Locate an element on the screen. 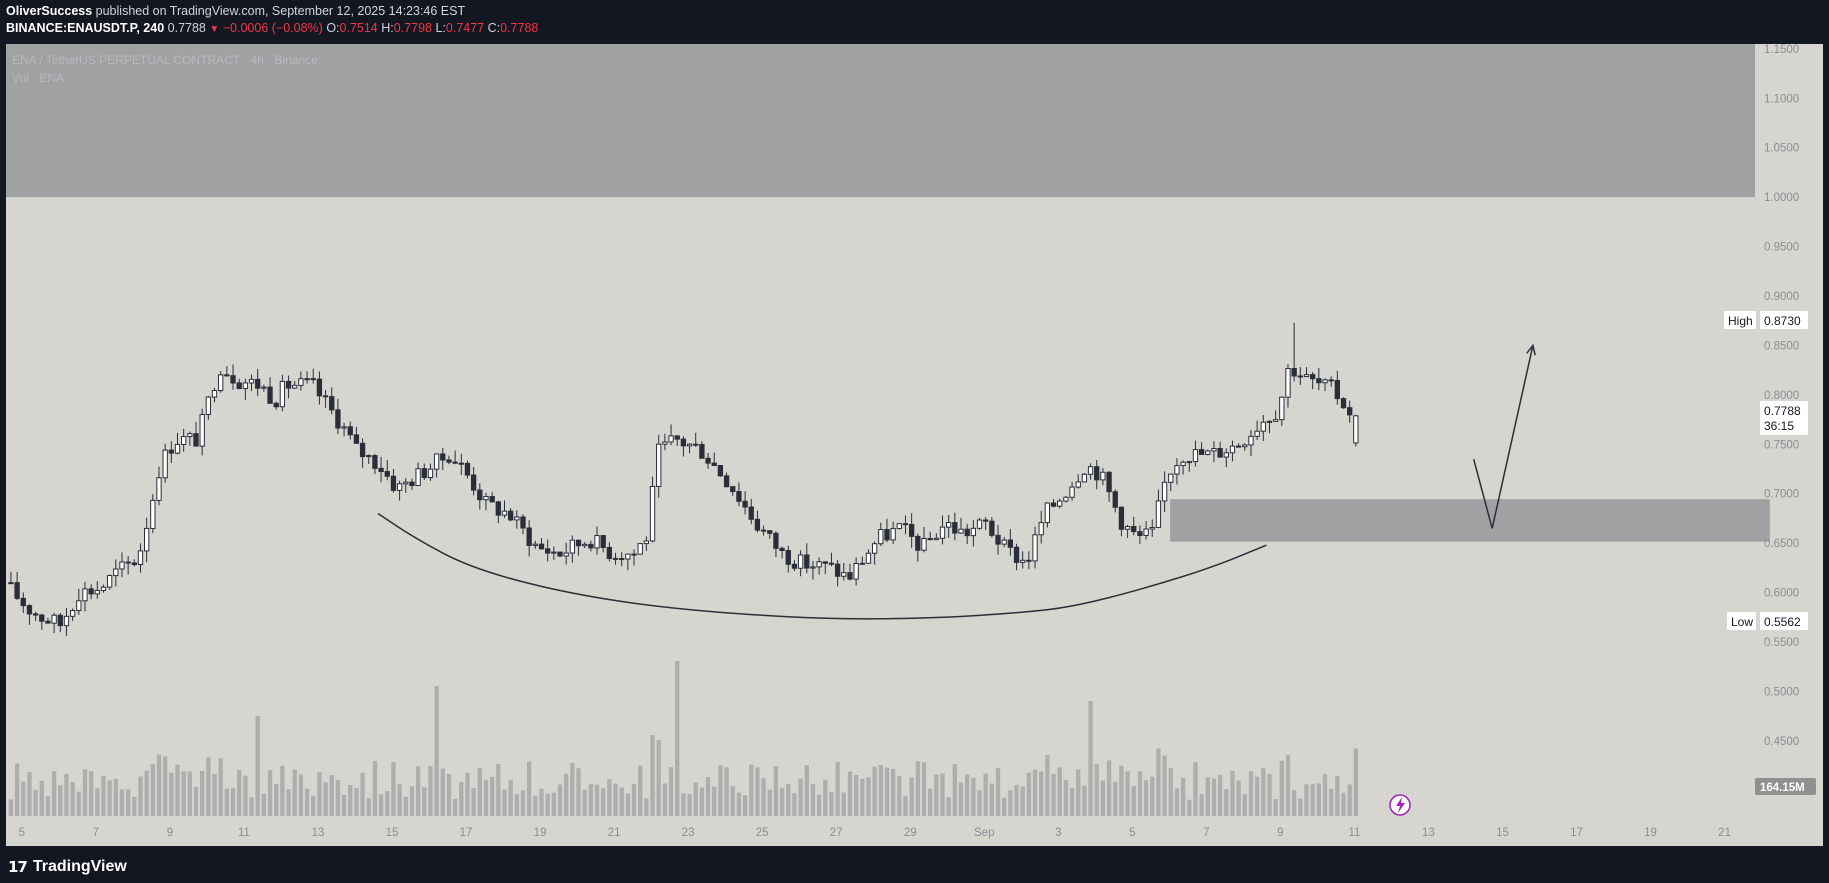 This screenshot has width=1829, height=883. symbol-label: BINANCE:ENAUSDT.P, 240 is located at coordinates (85, 28).